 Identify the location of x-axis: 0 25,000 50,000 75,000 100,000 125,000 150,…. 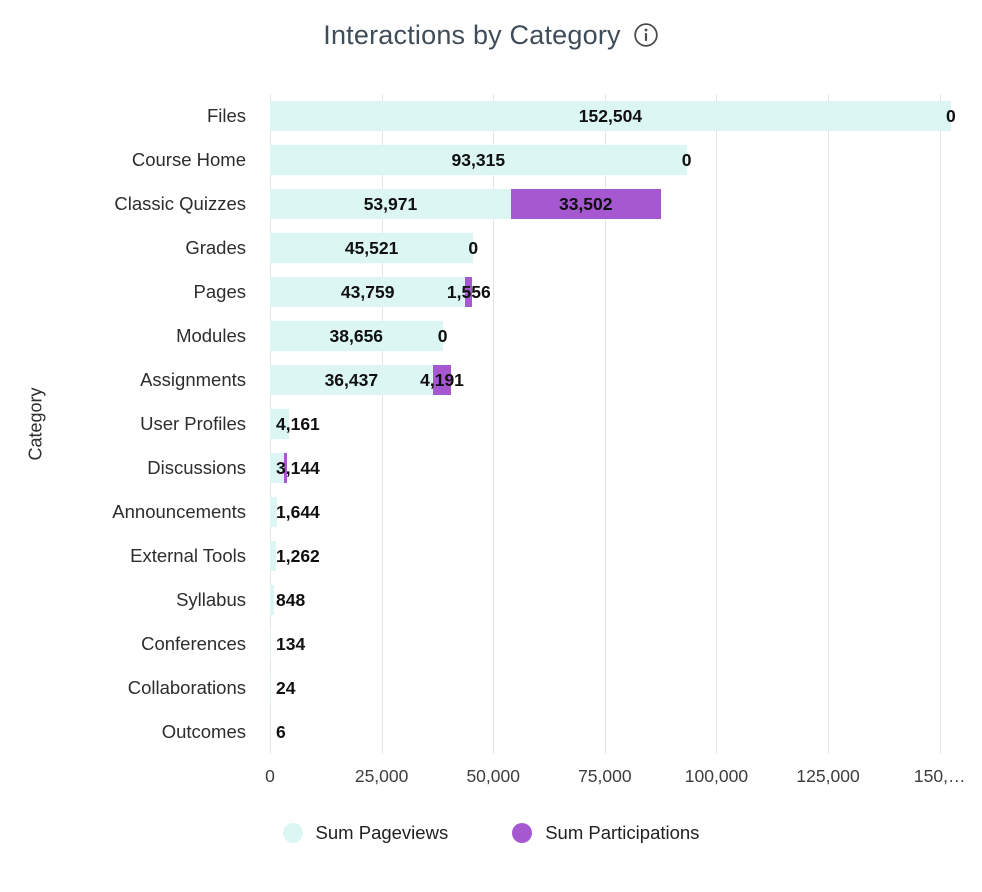
(615, 775).